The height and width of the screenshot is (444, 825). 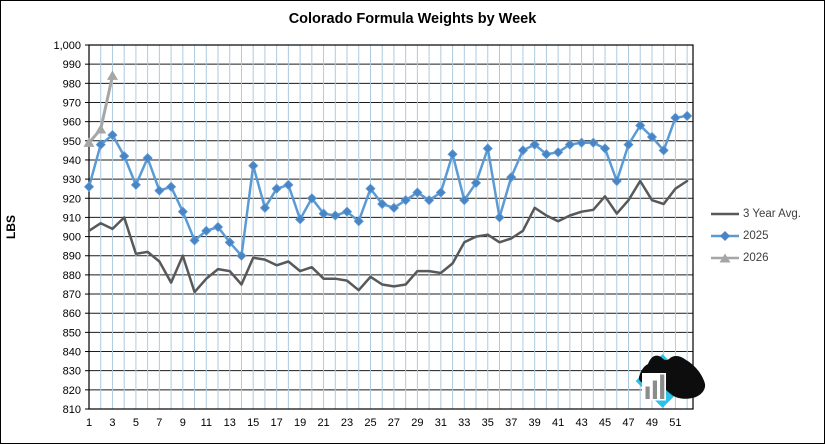 I want to click on legend-item-2026: 2026, so click(x=755, y=258).